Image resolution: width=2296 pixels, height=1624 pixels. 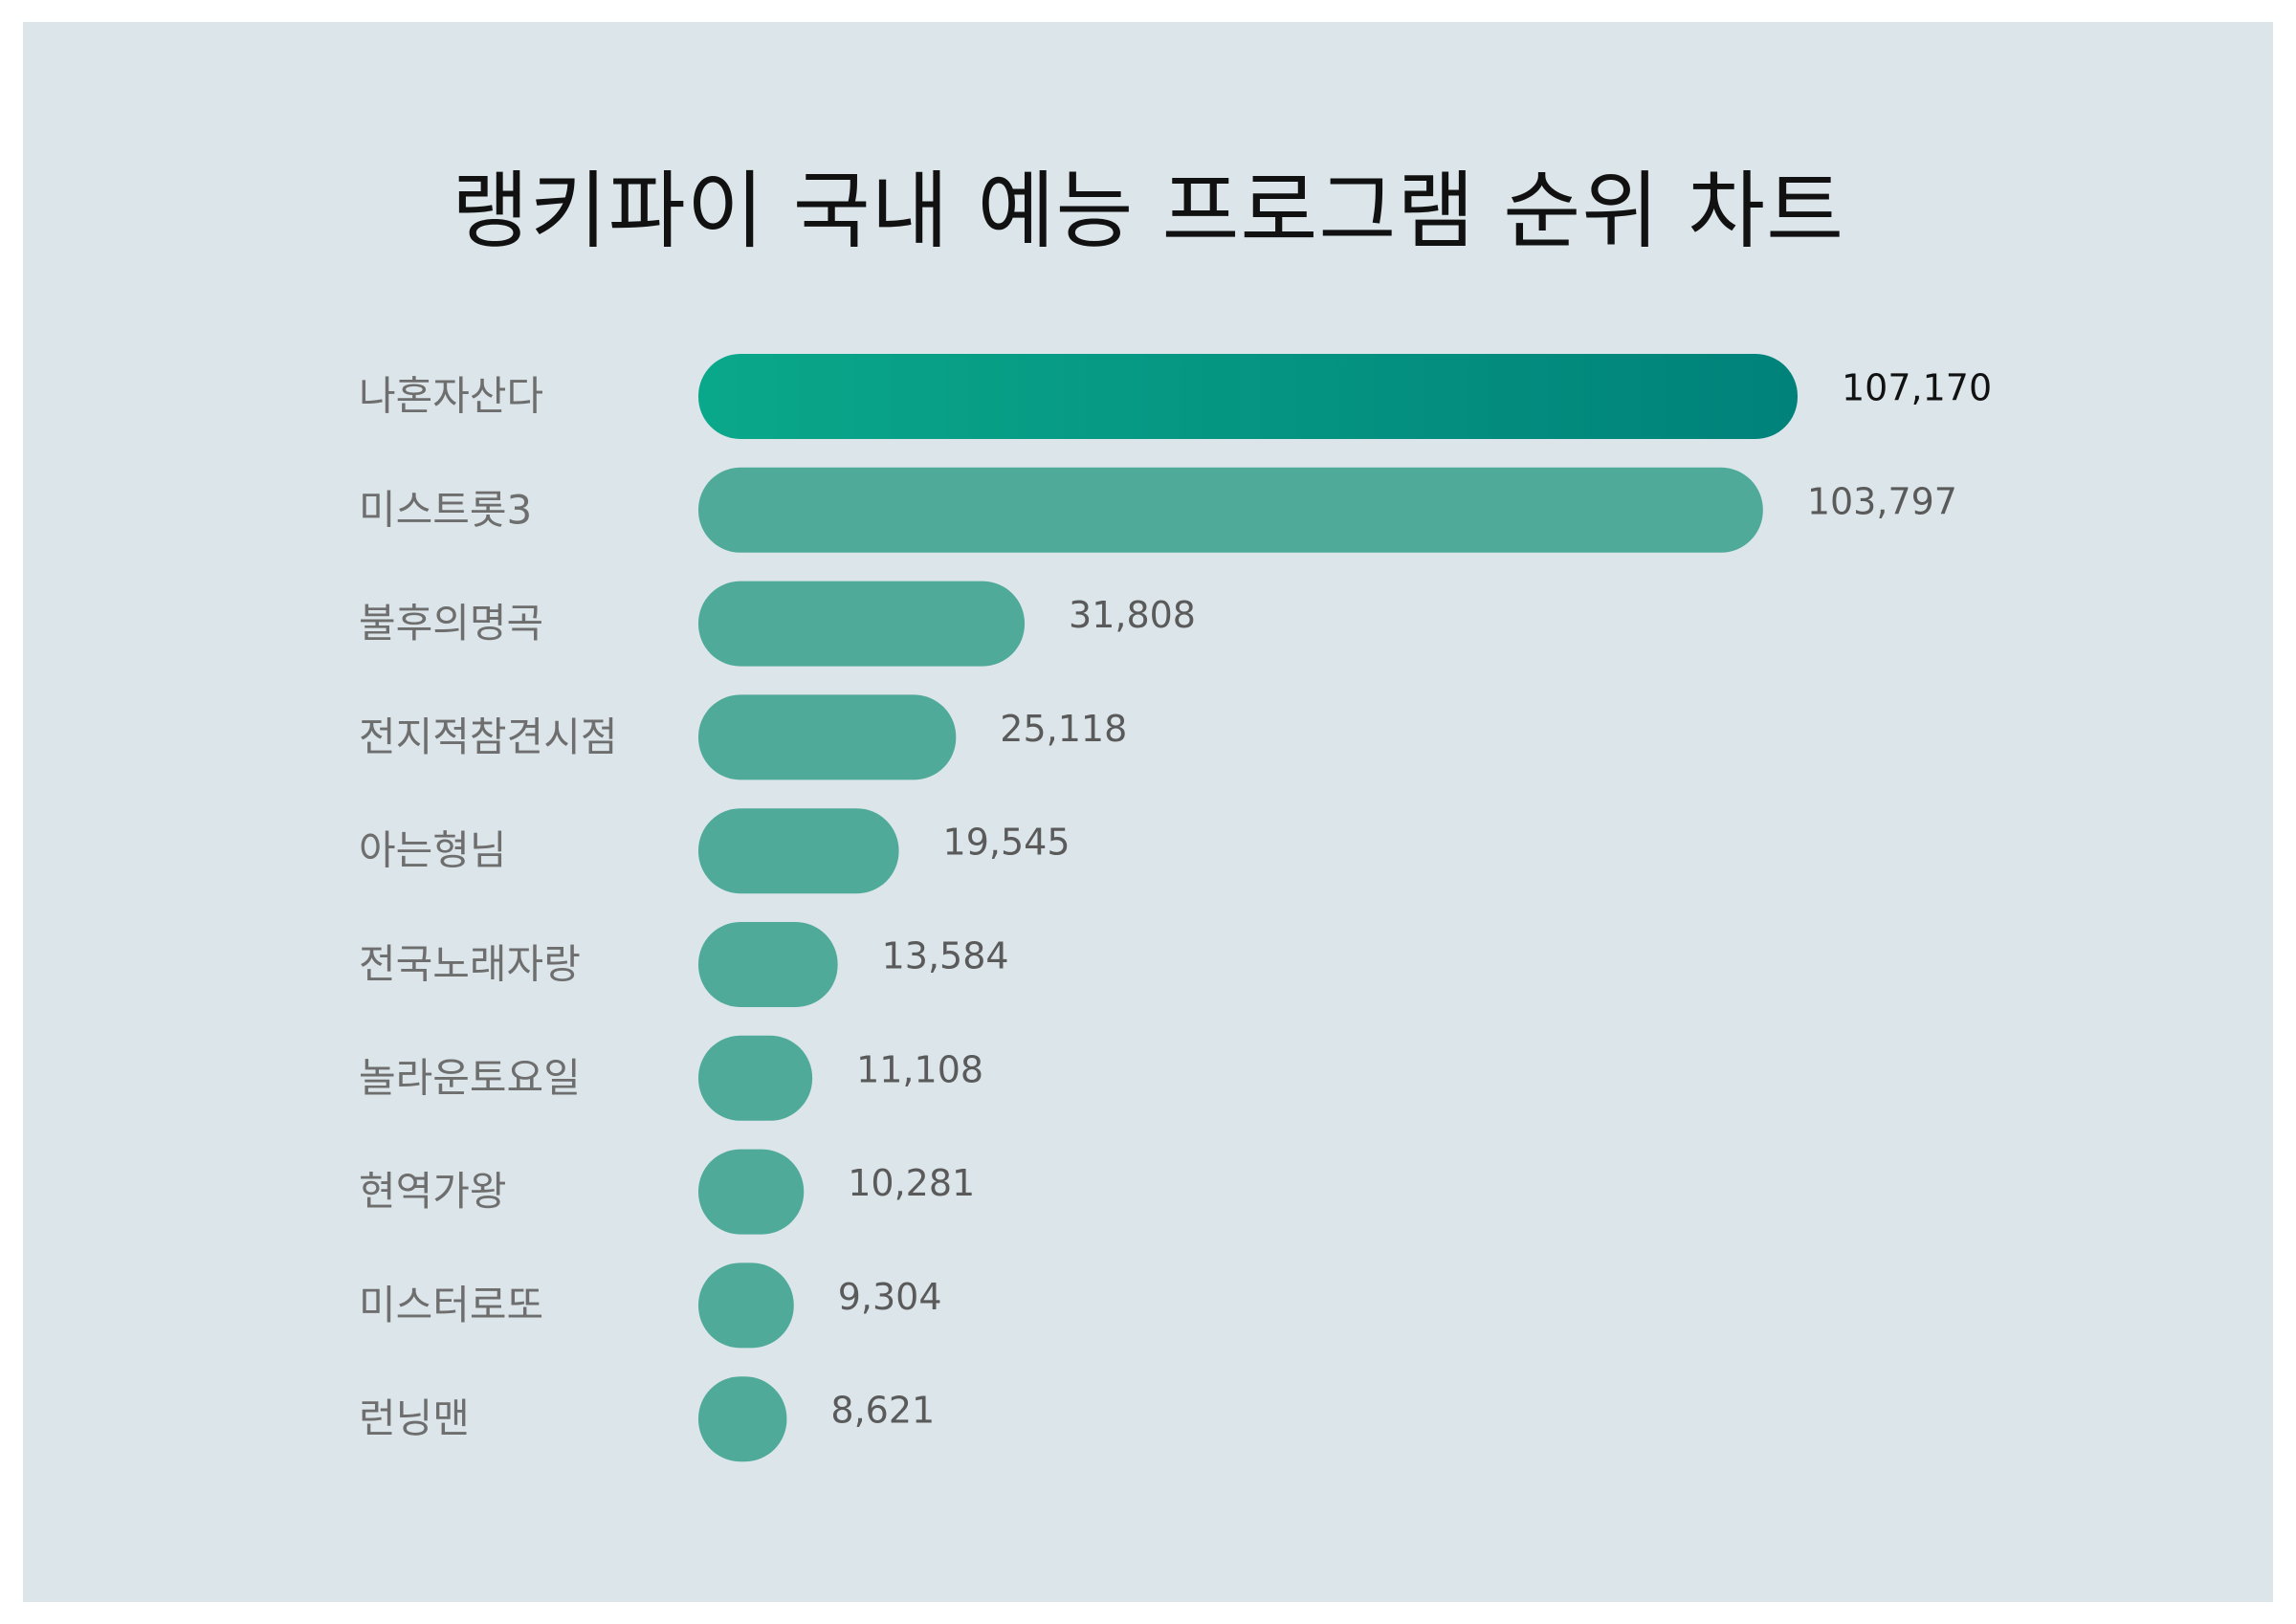 I want to click on value-label-5: 19,545, so click(x=1007, y=843).